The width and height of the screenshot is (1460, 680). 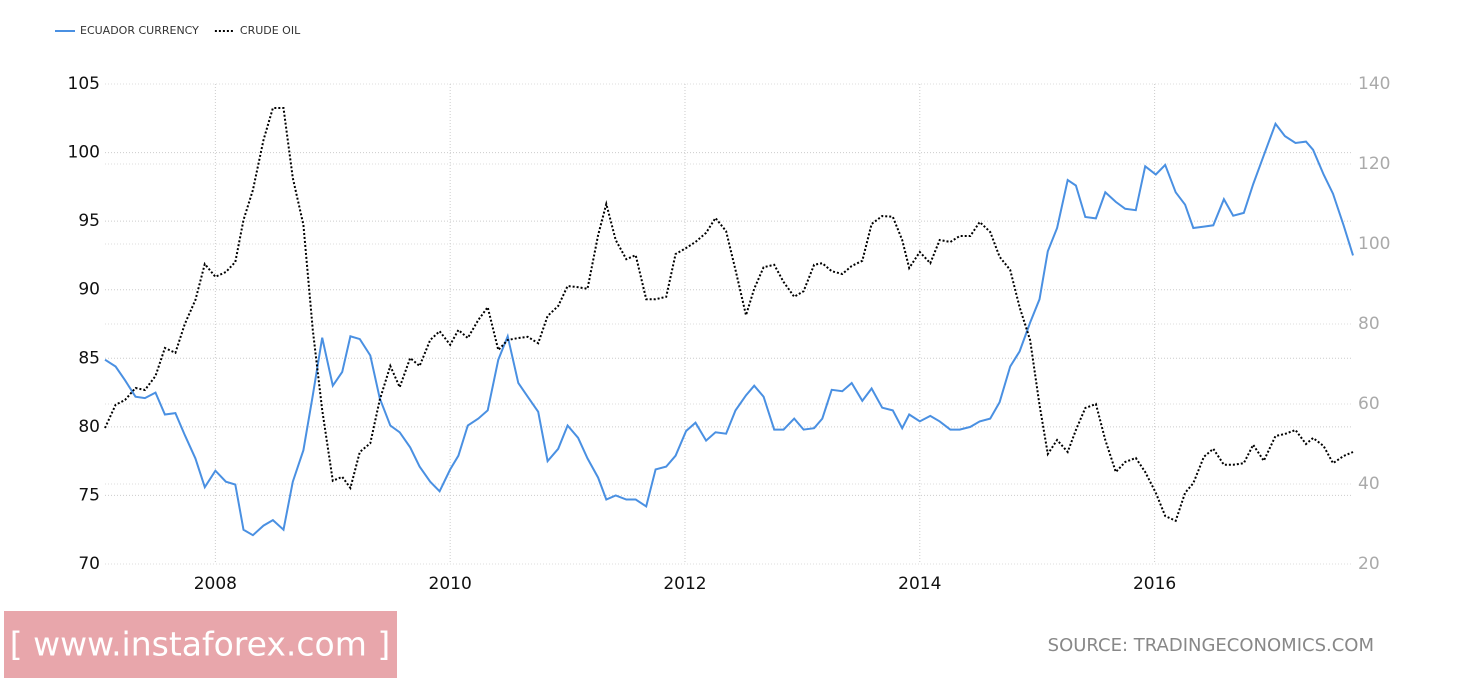 What do you see at coordinates (89, 495) in the screenshot?
I see `y-tick-label: 75` at bounding box center [89, 495].